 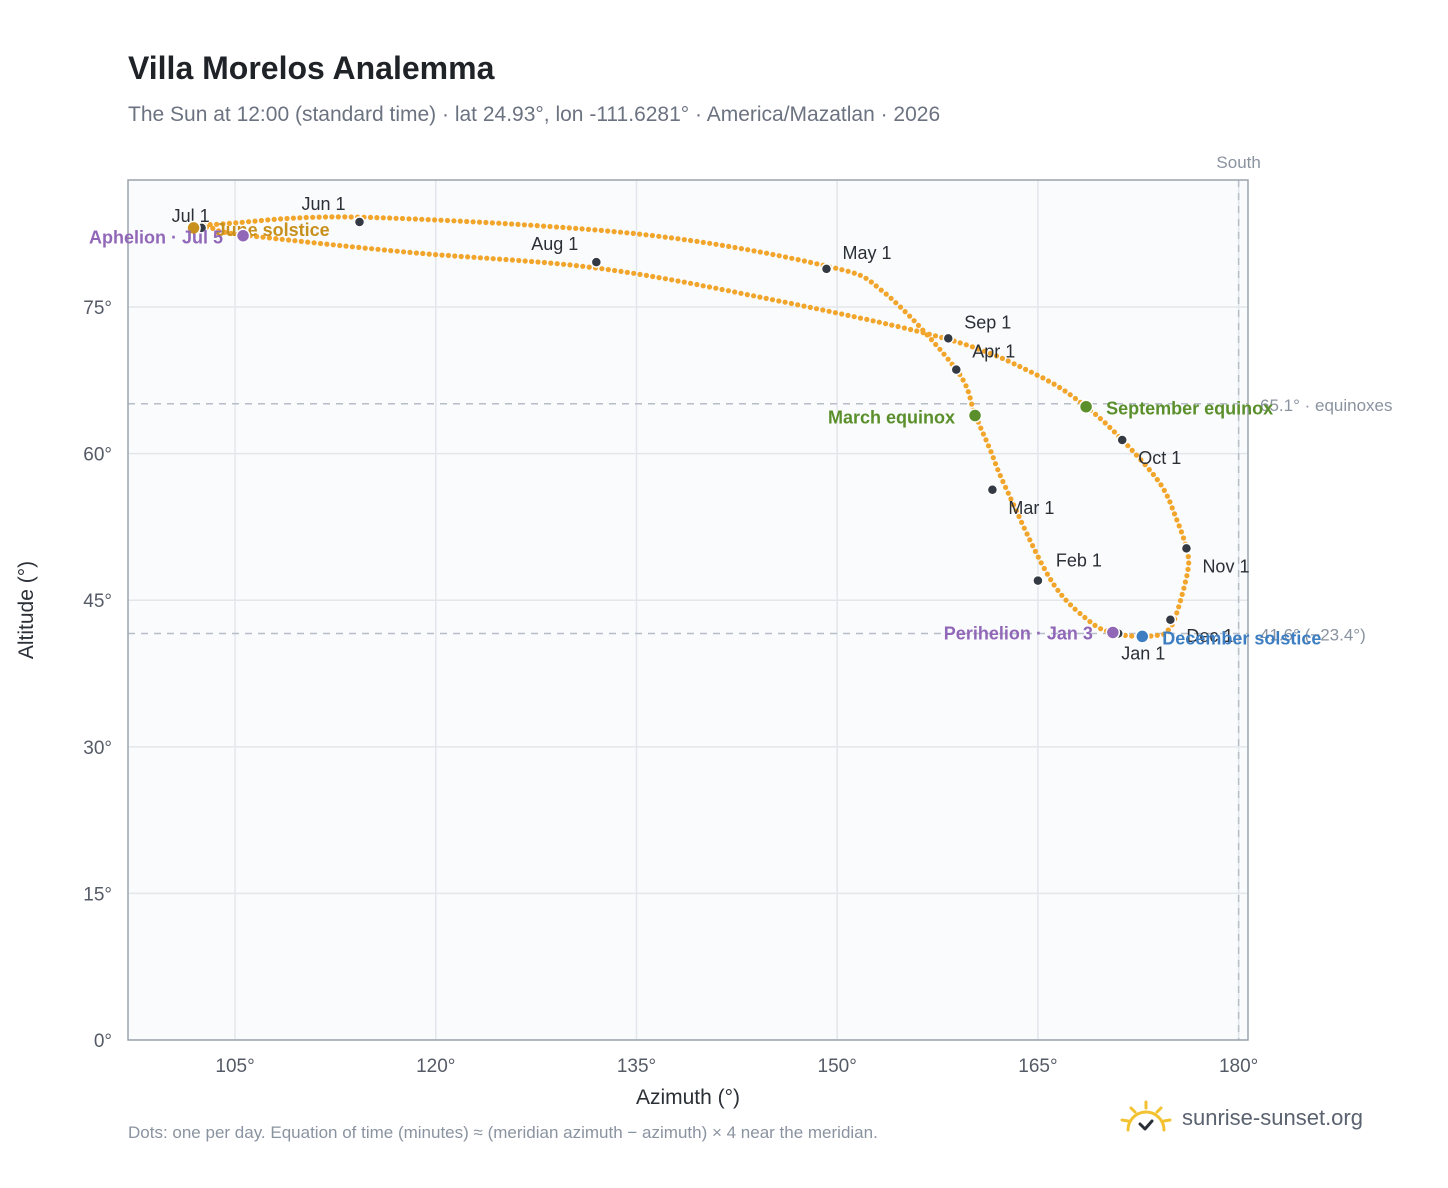 What do you see at coordinates (1037, 1066) in the screenshot?
I see `x-tick-label: 165°` at bounding box center [1037, 1066].